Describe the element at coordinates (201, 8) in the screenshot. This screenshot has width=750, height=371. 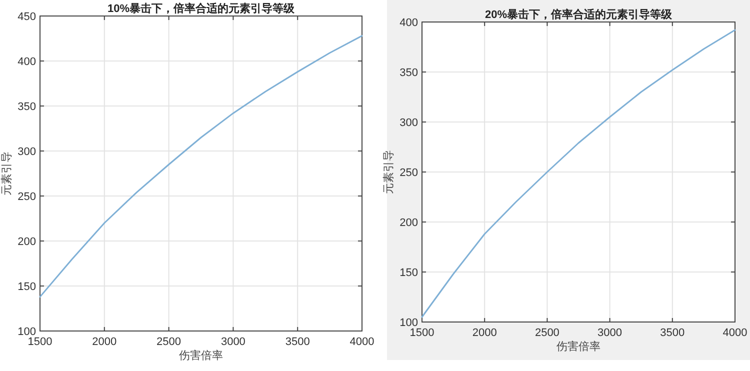
I see `chart-title: 10%暴击下，倍率合适的元素引导等级` at that location.